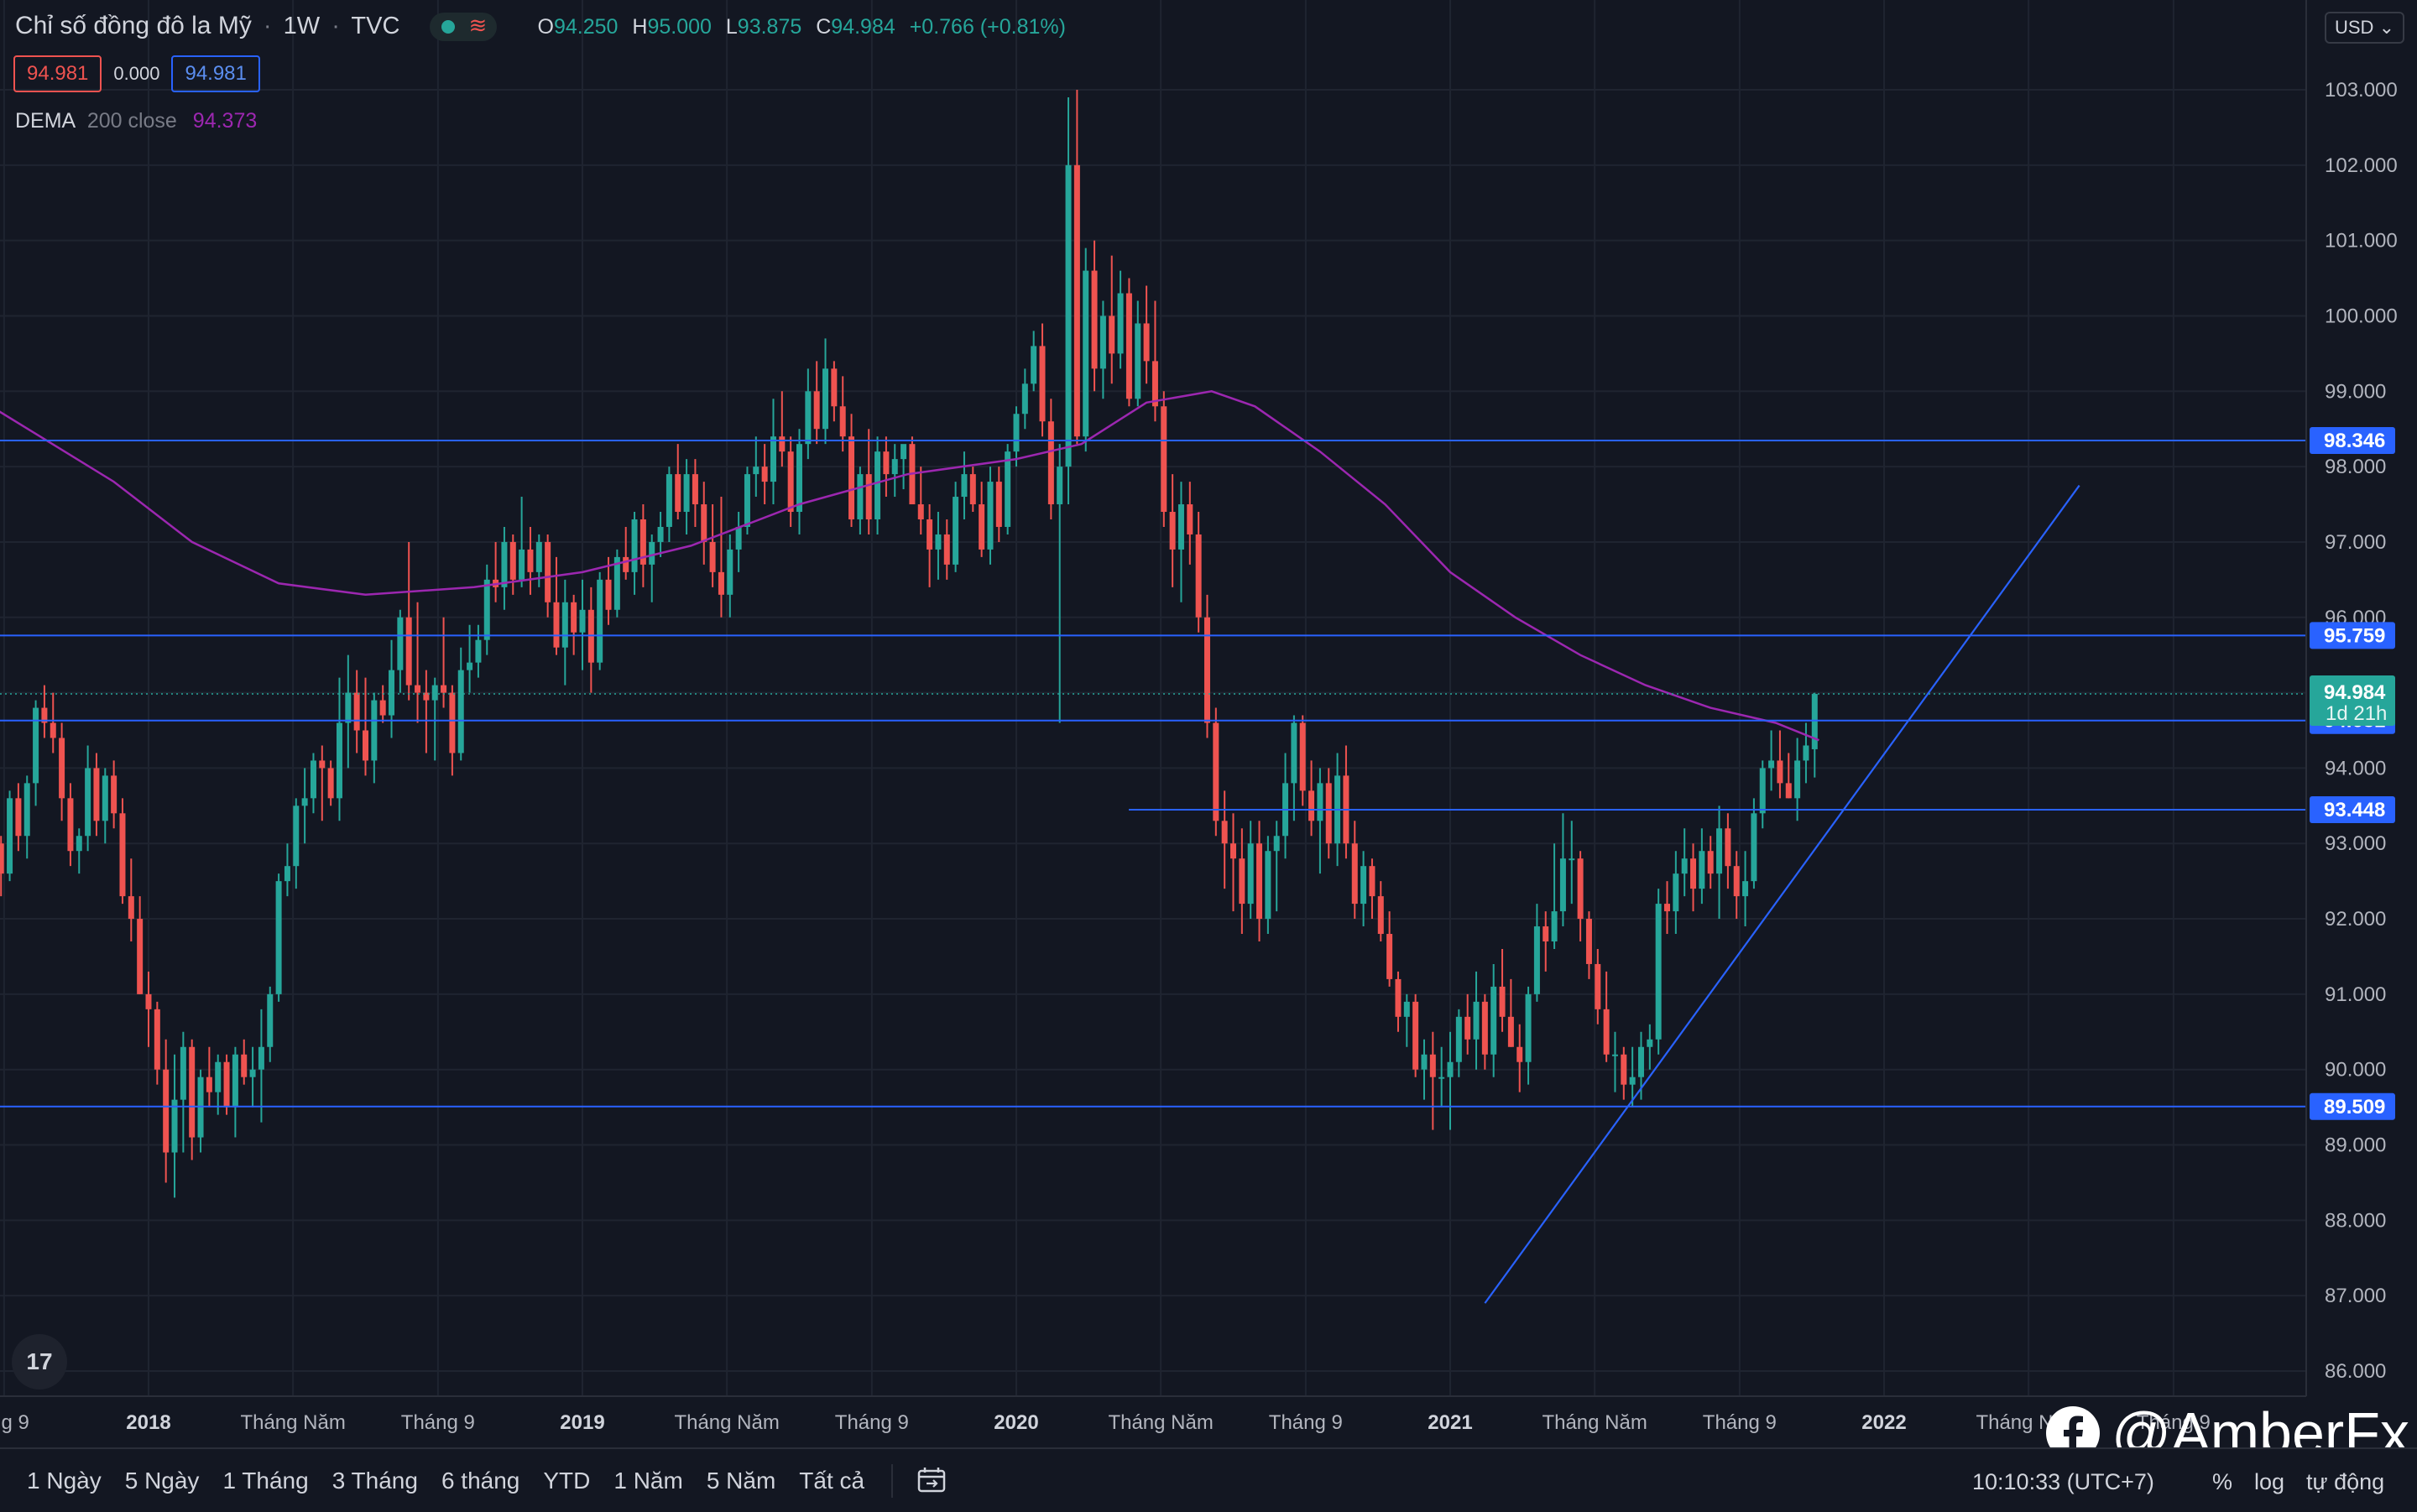 The height and width of the screenshot is (1512, 2417). I want to click on range-button: YTD, so click(567, 1481).